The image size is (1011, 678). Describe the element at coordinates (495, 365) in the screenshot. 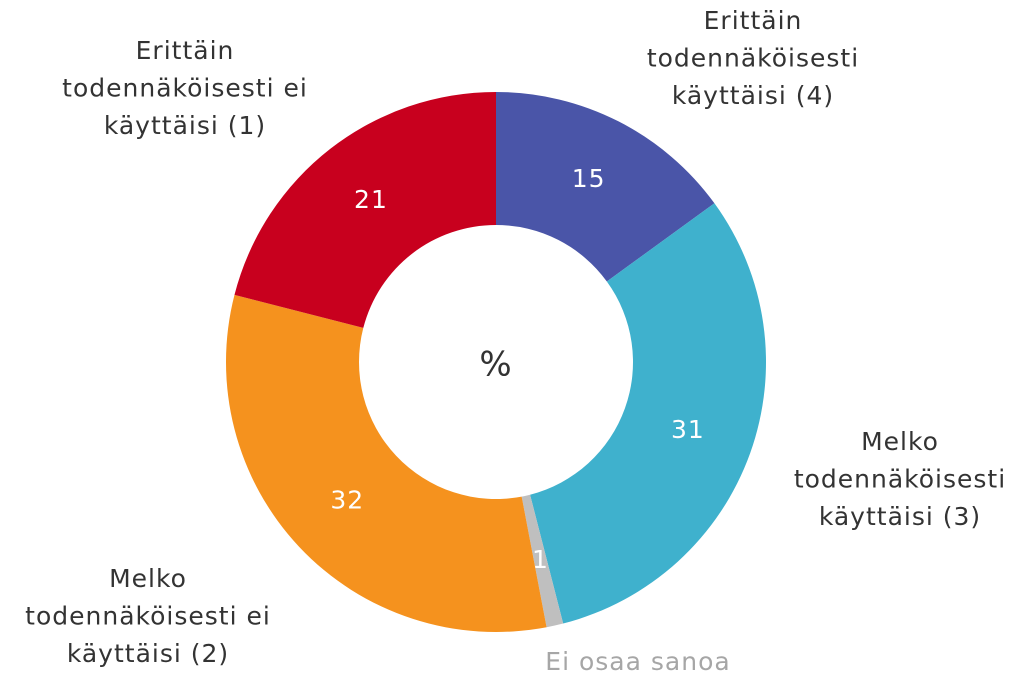

I see `center-label: %` at that location.